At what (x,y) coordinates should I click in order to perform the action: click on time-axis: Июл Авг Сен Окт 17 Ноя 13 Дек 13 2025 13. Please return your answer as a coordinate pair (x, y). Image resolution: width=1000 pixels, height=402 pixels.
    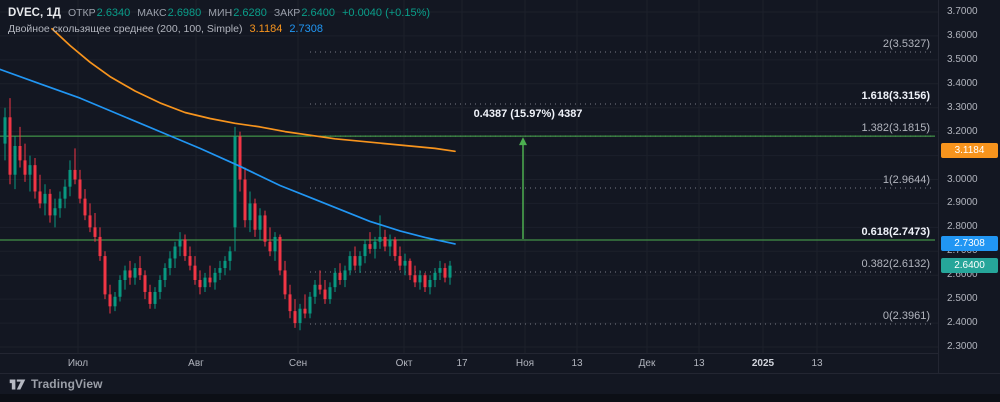
    Looking at the image, I should click on (469, 363).